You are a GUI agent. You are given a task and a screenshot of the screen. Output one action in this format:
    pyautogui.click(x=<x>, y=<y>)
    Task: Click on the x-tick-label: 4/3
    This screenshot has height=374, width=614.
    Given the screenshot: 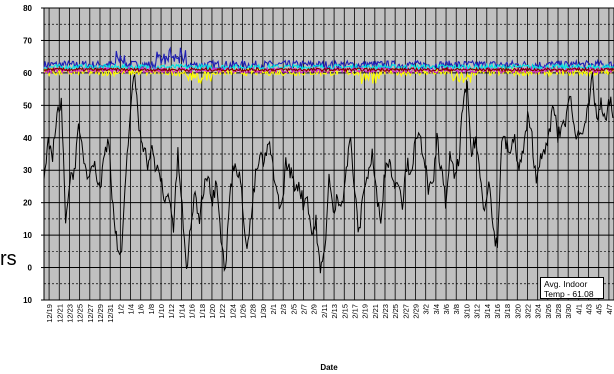 What is the action you would take?
    pyautogui.click(x=589, y=309)
    